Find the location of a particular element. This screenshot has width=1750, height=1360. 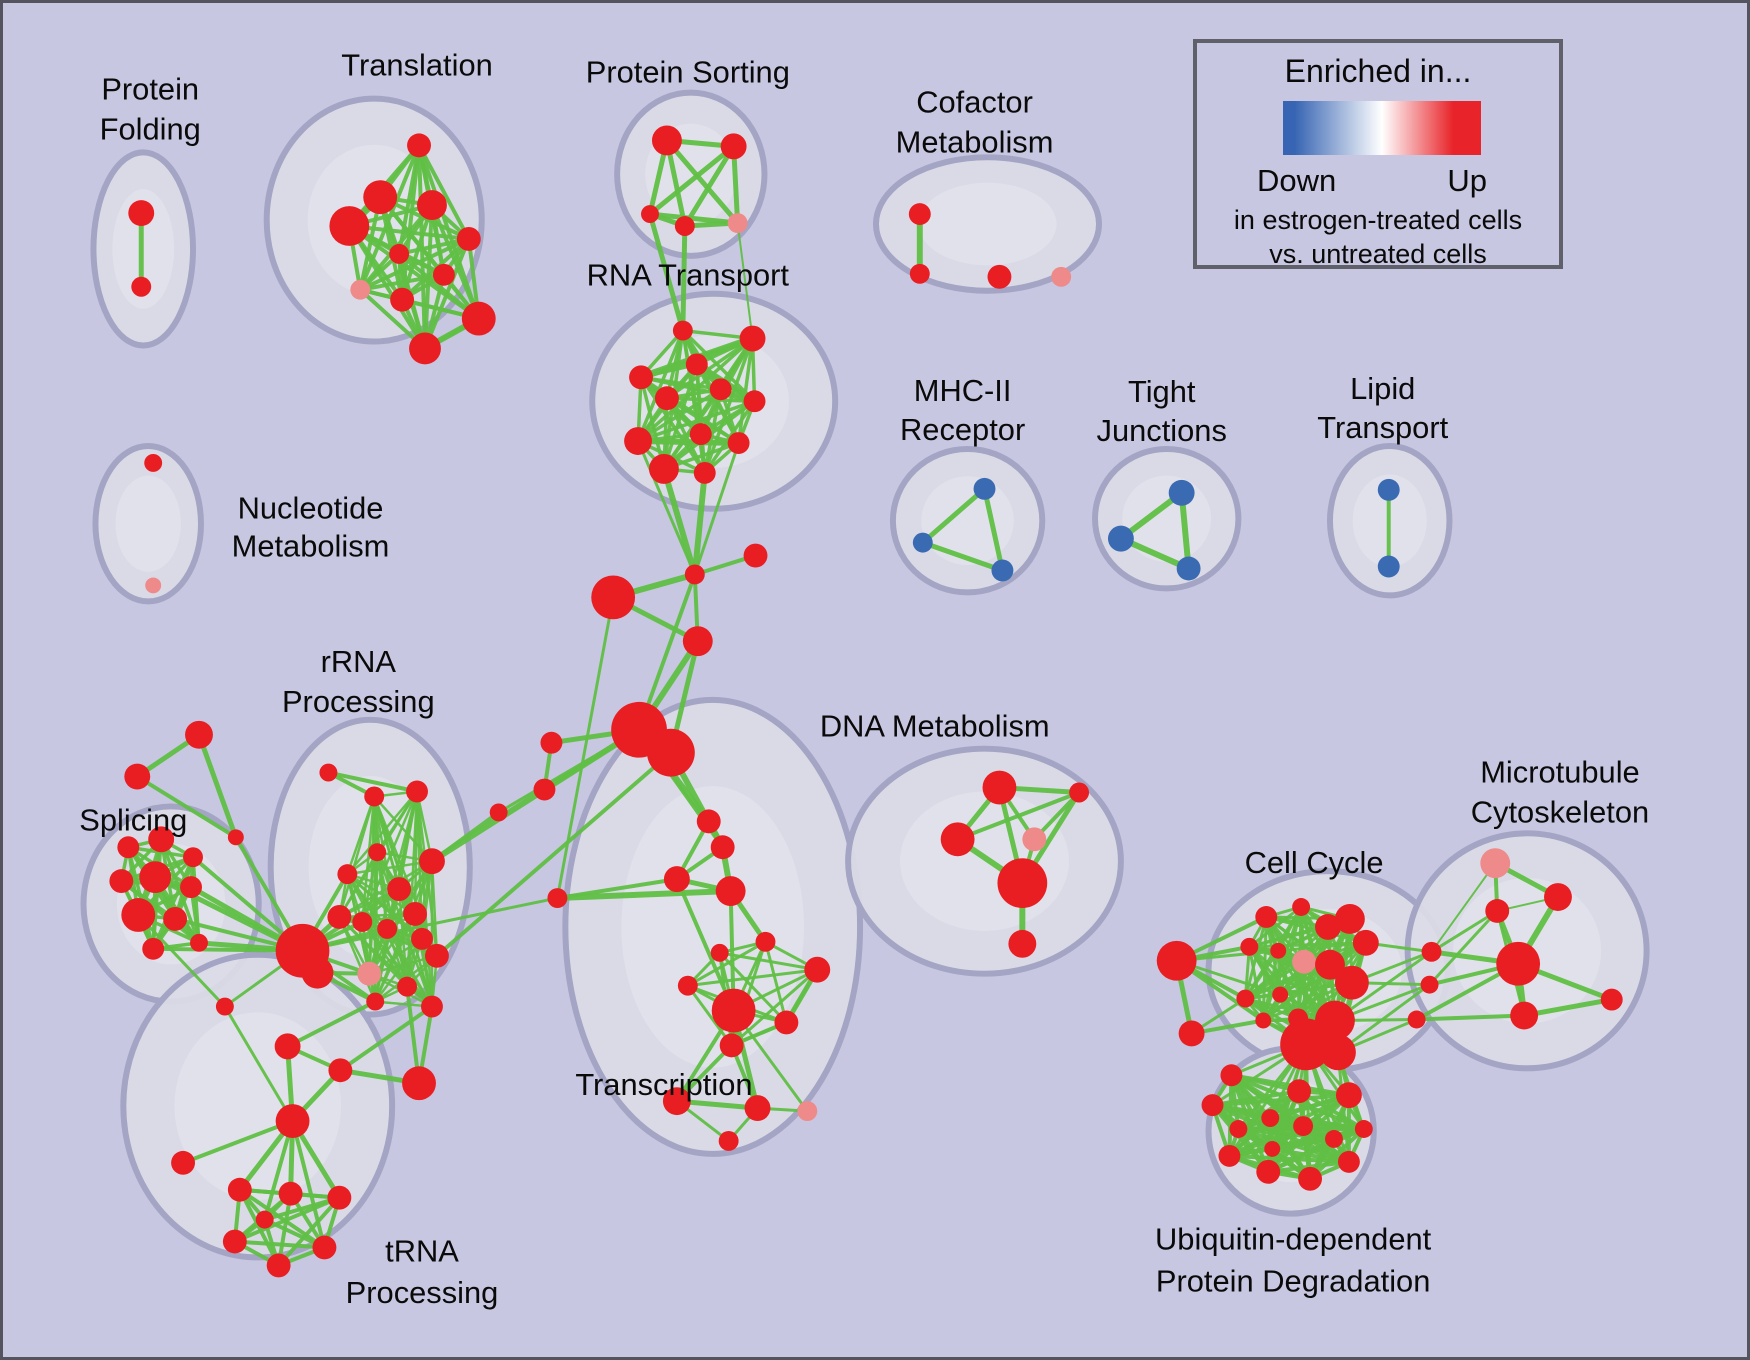

node-sp6 is located at coordinates (138, 915).